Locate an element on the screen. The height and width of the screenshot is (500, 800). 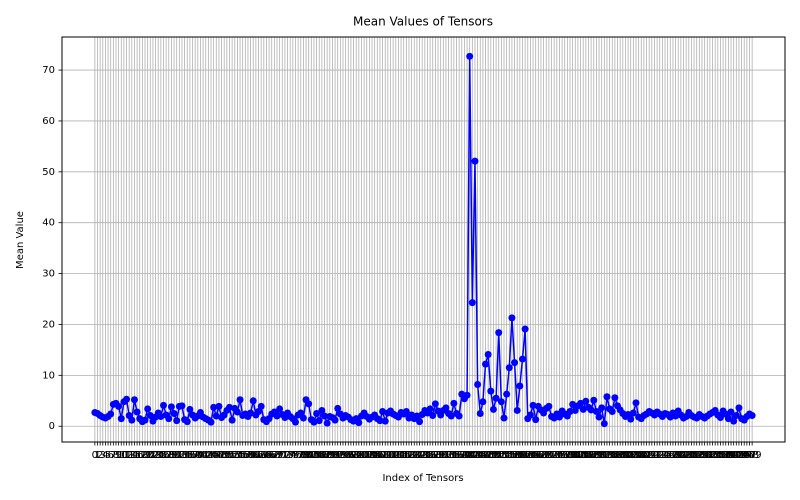
x-tick-label: 237 is located at coordinates (720, 455).